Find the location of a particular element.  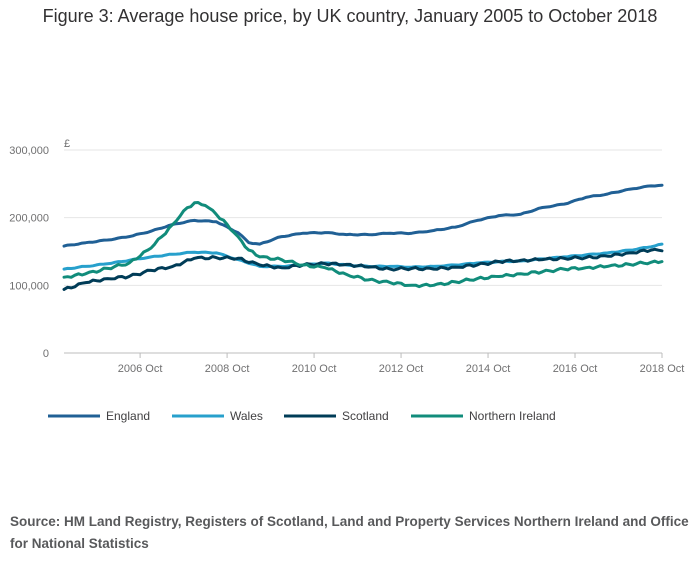

series-line-scotland is located at coordinates (363, 269).